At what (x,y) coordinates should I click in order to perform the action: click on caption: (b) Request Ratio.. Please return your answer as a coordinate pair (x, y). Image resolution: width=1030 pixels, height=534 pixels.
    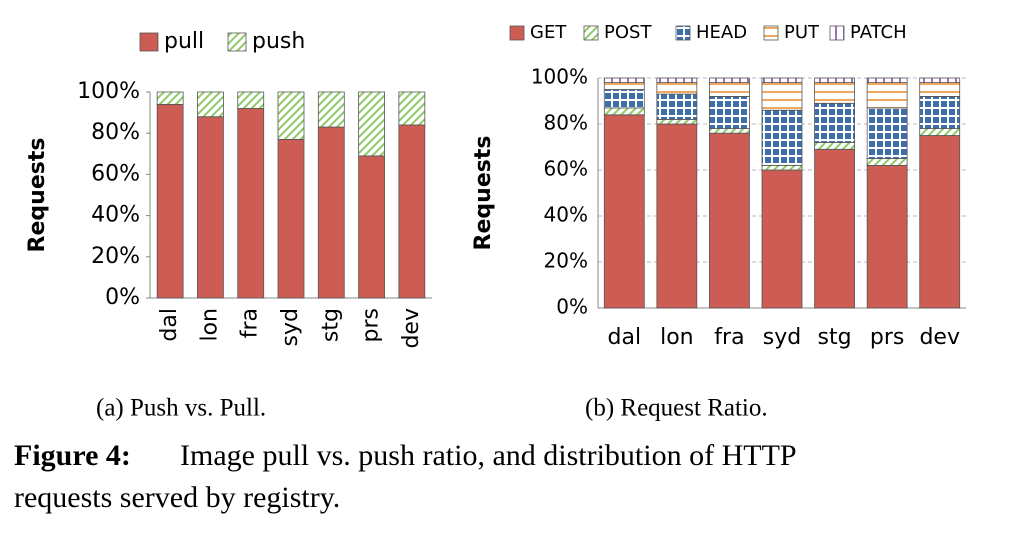
    Looking at the image, I should click on (676, 408).